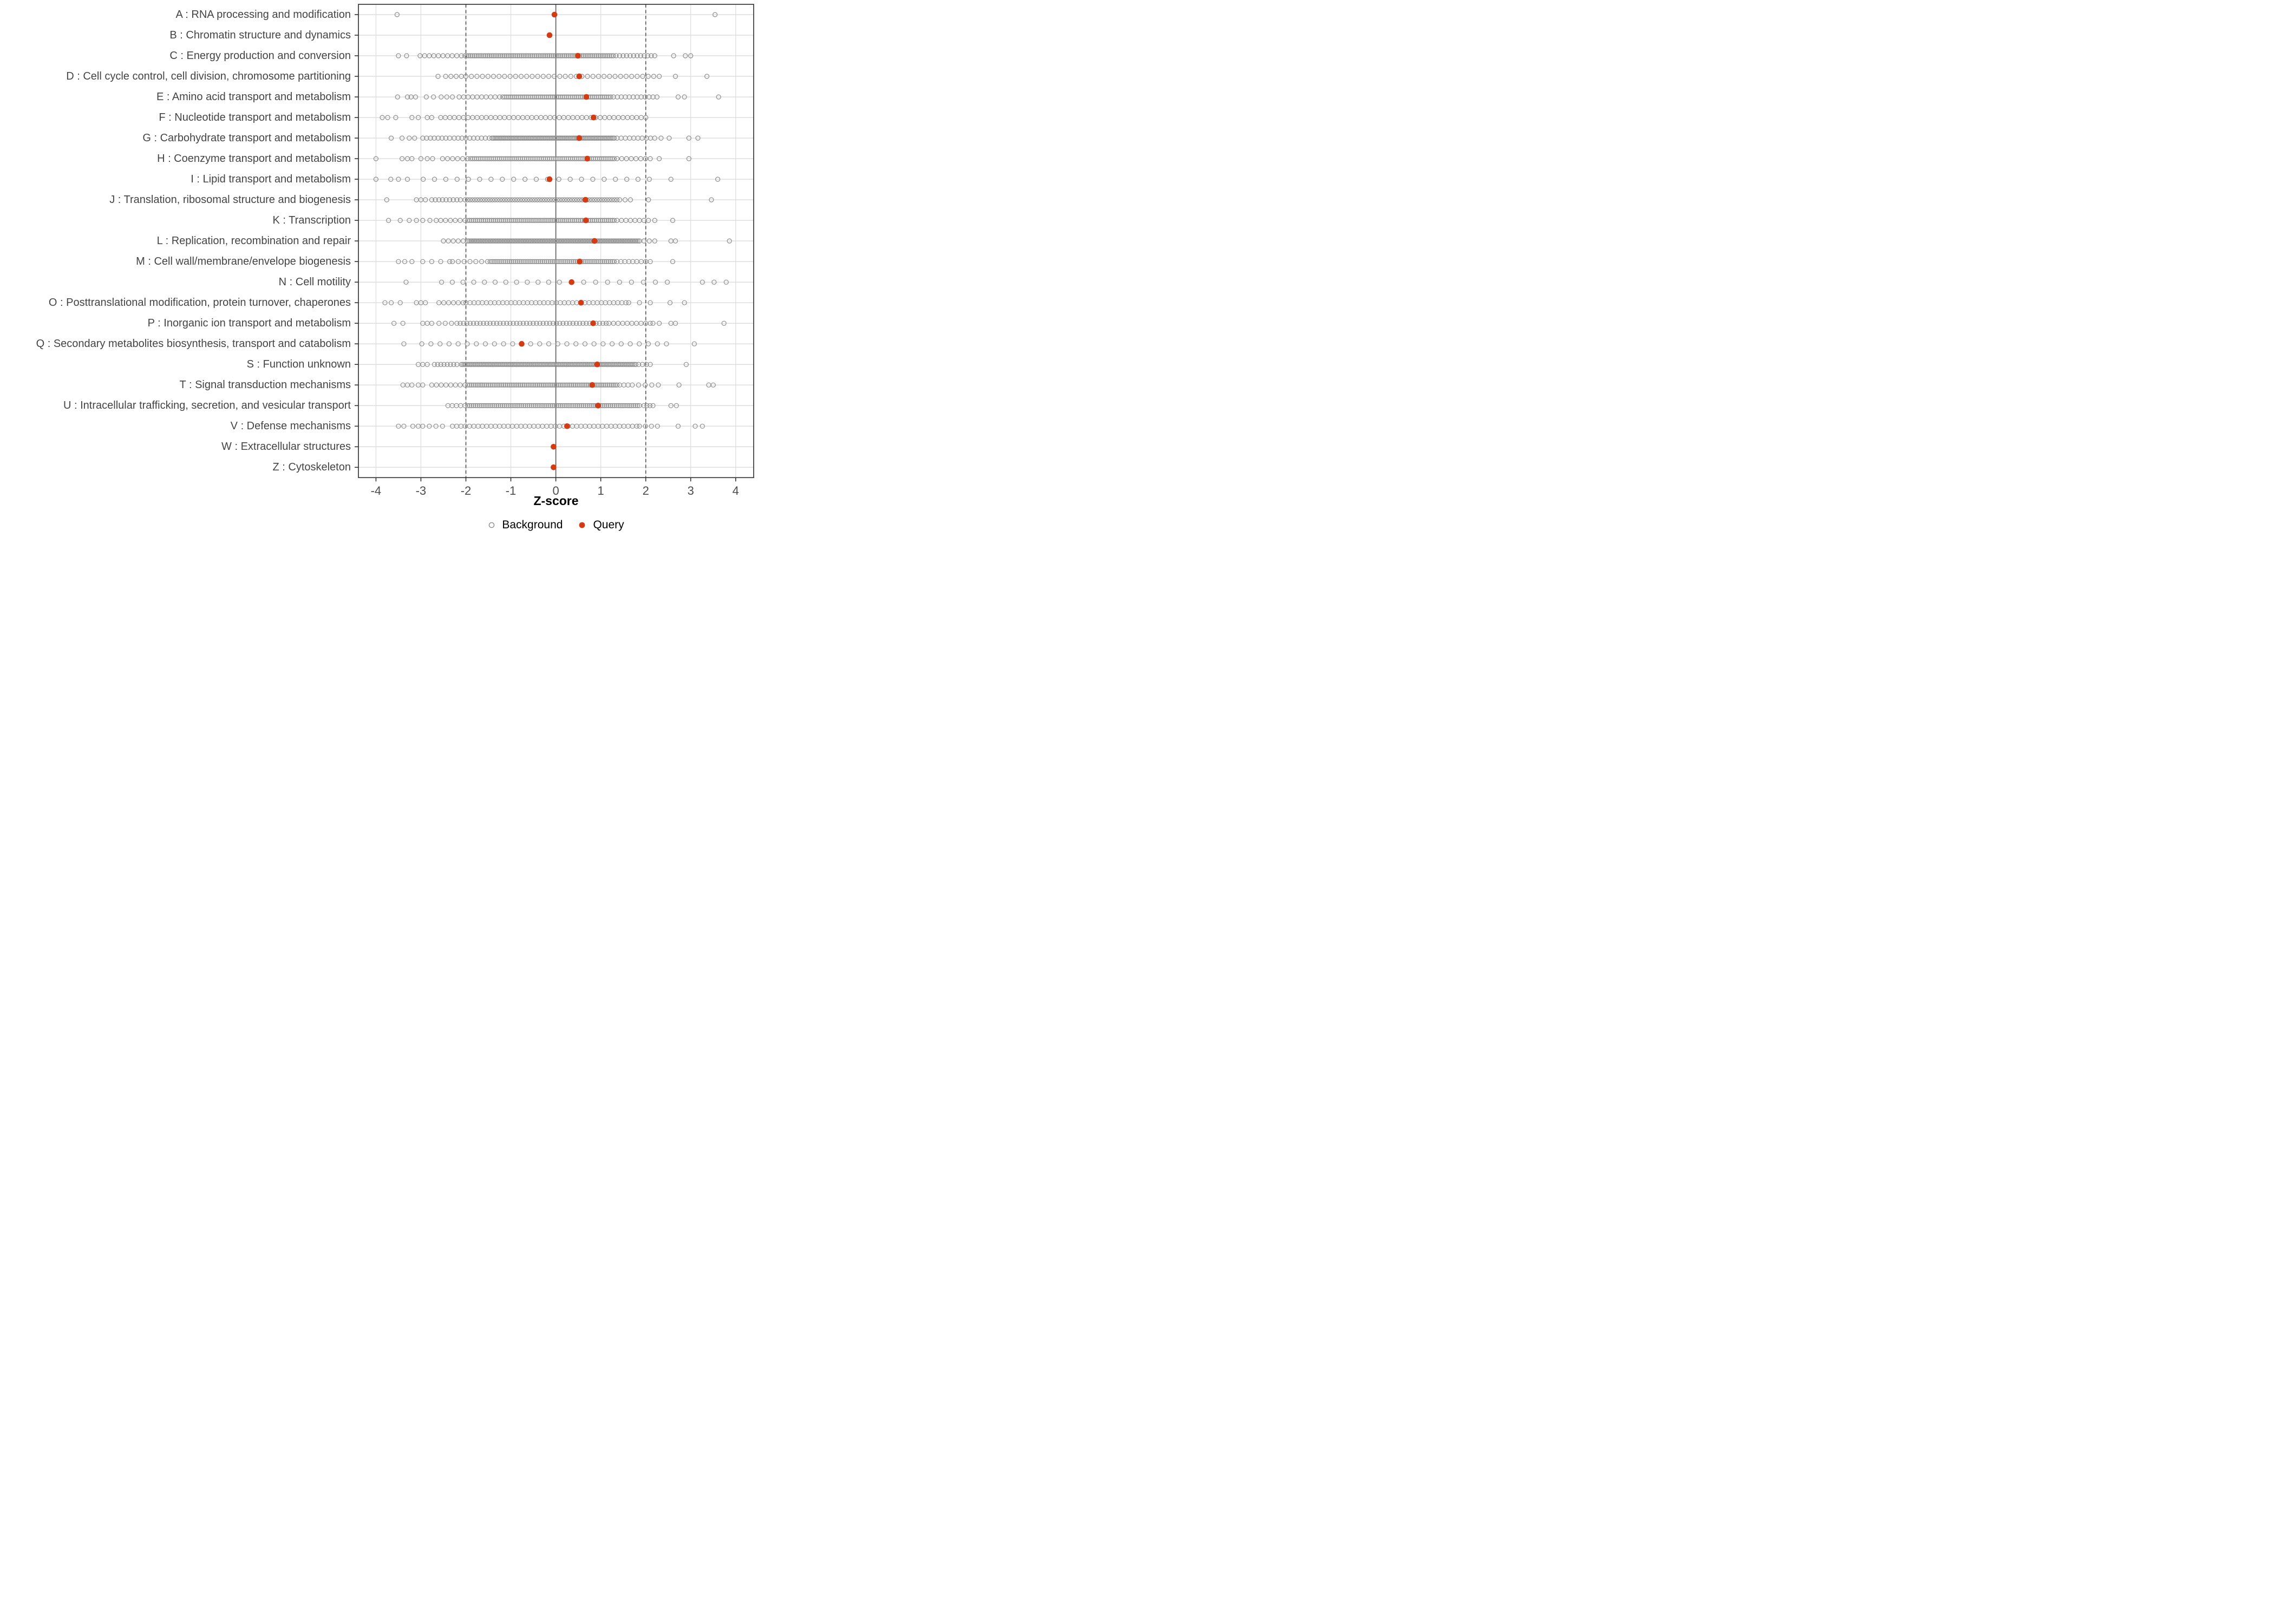 This screenshot has width=2274, height=1624. I want to click on legend-item-background: Background, so click(525, 525).